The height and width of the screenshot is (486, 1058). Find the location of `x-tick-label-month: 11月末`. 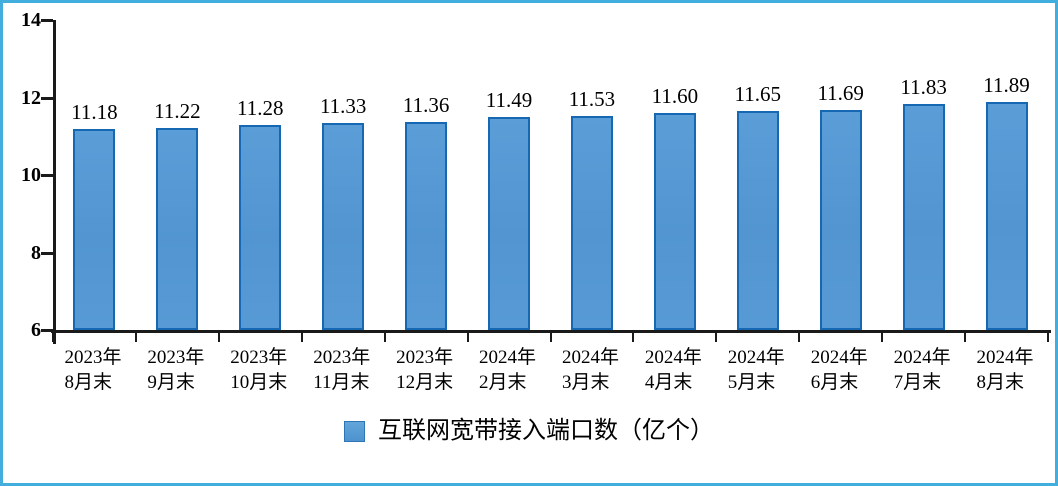

x-tick-label-month: 11月末 is located at coordinates (341, 382).